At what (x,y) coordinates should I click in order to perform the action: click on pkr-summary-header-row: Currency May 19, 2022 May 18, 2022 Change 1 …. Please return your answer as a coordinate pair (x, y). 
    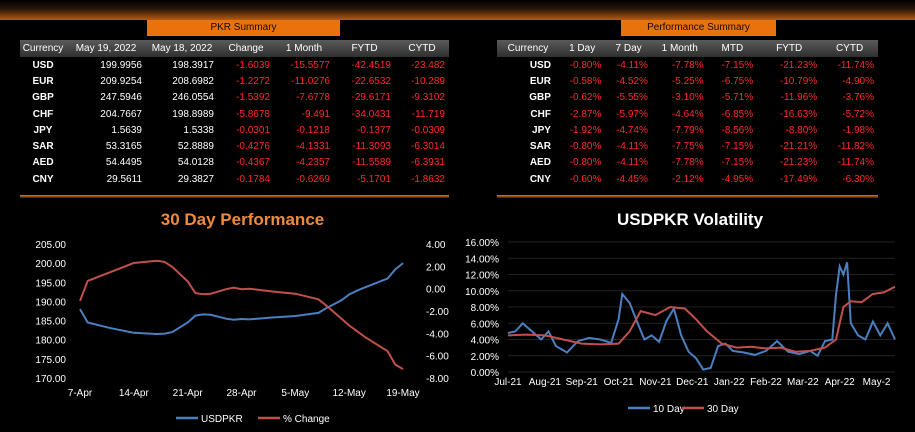
    Looking at the image, I should click on (234, 48).